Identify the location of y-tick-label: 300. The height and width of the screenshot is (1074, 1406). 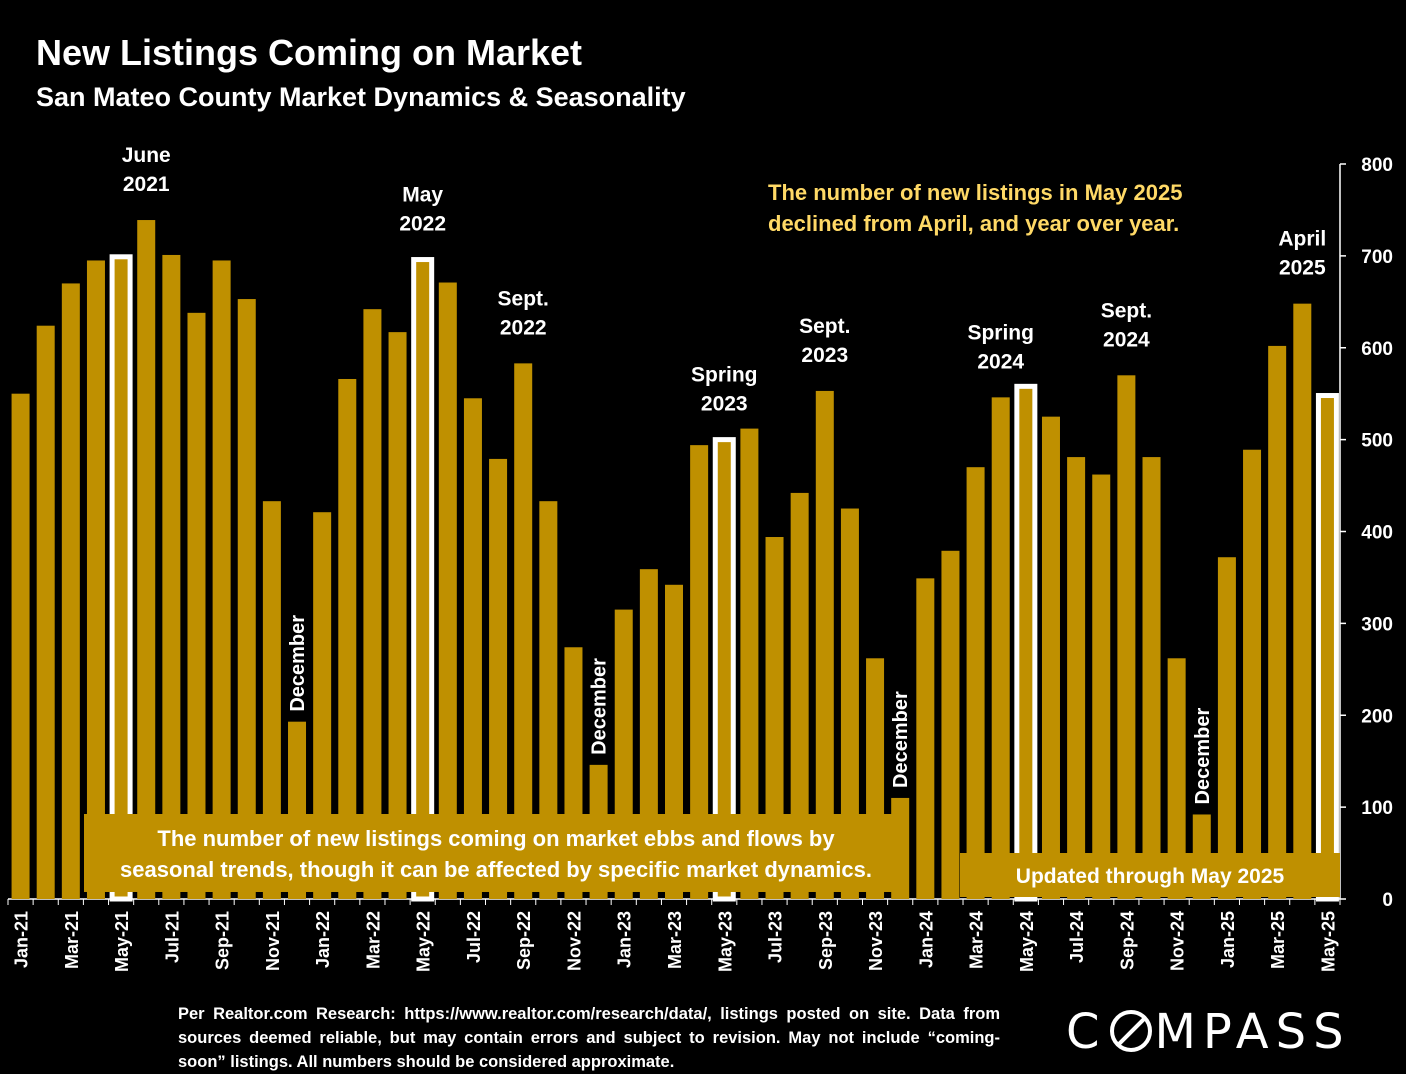
(1377, 624).